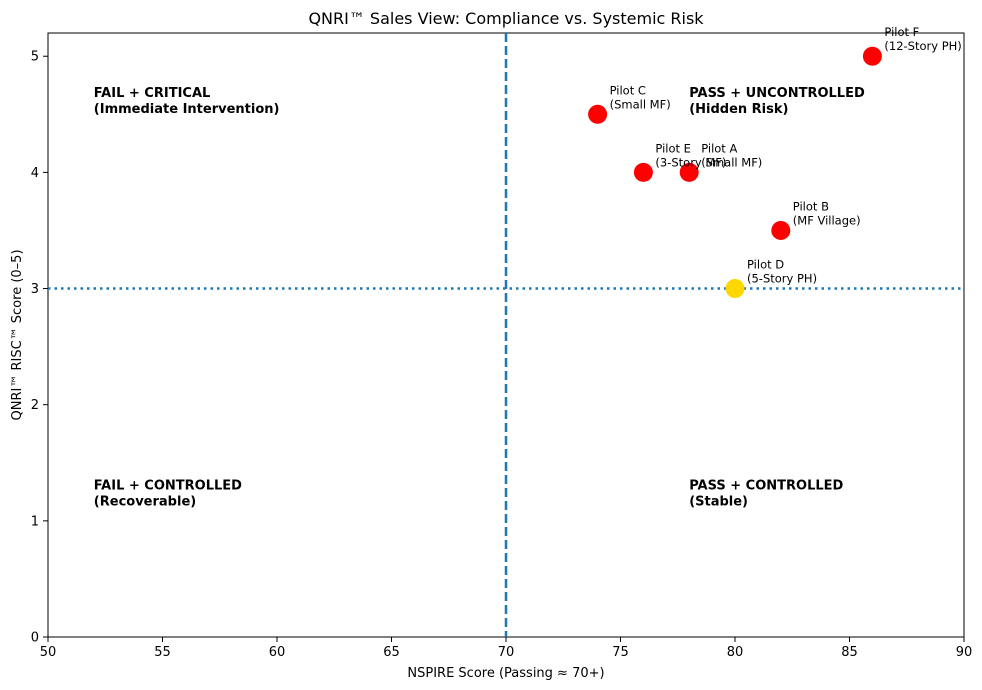 This screenshot has width=982, height=690. Describe the element at coordinates (277, 652) in the screenshot. I see `x-tick-label: 60` at that location.